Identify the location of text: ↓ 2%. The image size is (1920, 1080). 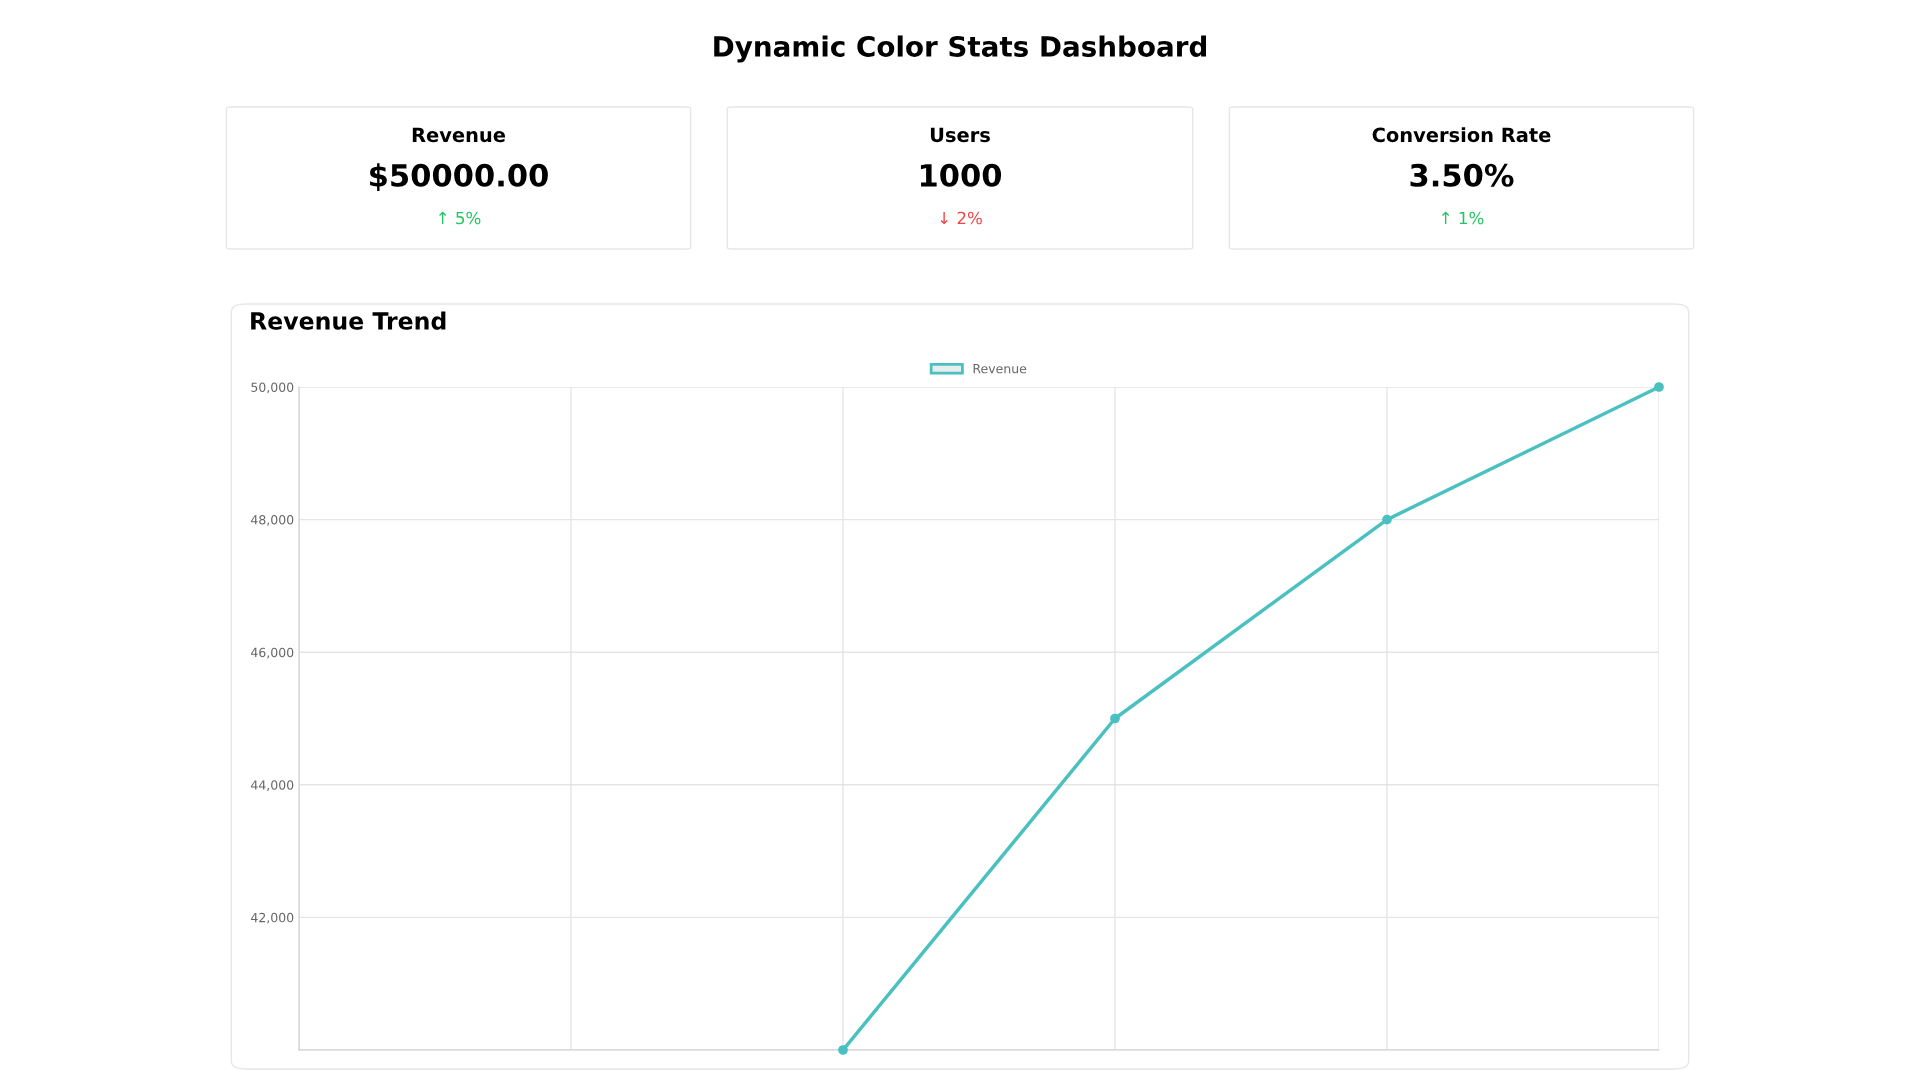
(961, 218).